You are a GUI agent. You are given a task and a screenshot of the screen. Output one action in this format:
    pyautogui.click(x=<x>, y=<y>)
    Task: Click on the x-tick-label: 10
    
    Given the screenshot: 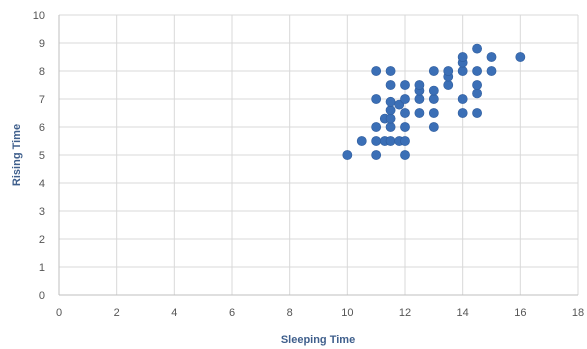 What is the action you would take?
    pyautogui.click(x=347, y=313)
    